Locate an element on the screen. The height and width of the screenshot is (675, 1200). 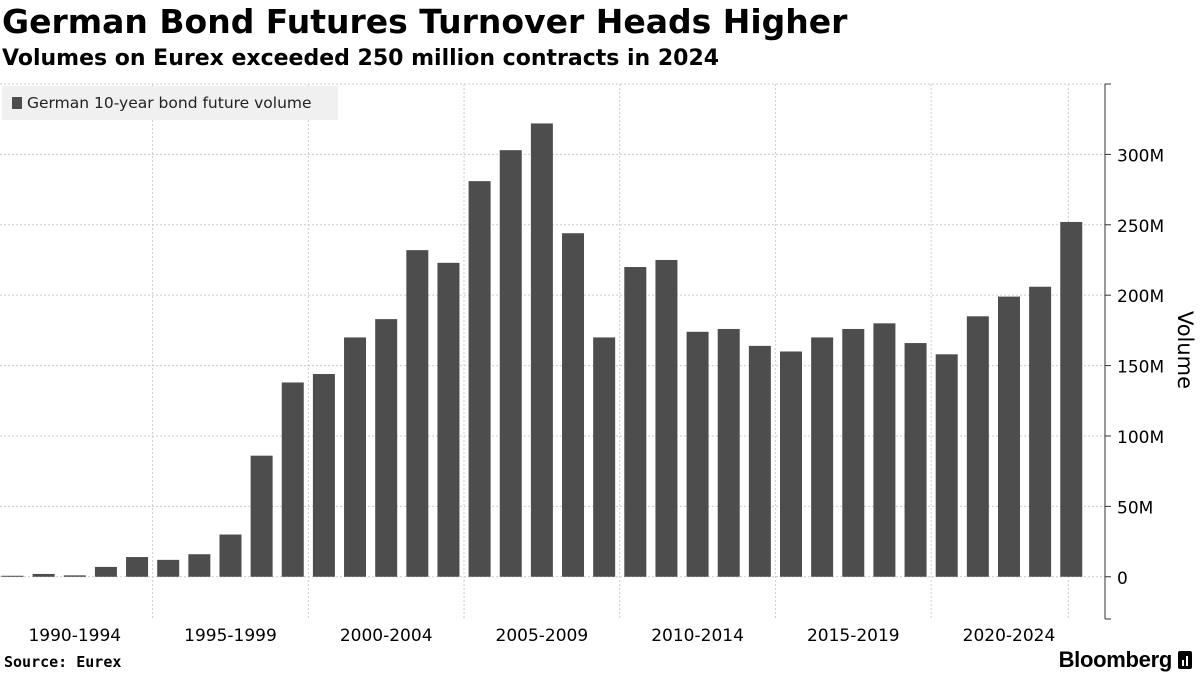
bar-2000 is located at coordinates (323, 475).